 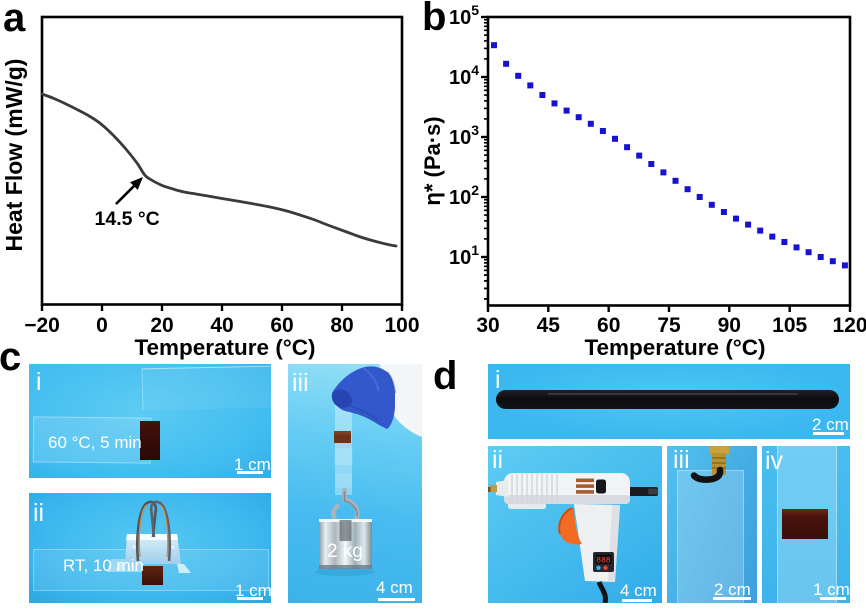 What do you see at coordinates (14, 155) in the screenshot?
I see `svg-text: Heat Flow (mW/g)` at bounding box center [14, 155].